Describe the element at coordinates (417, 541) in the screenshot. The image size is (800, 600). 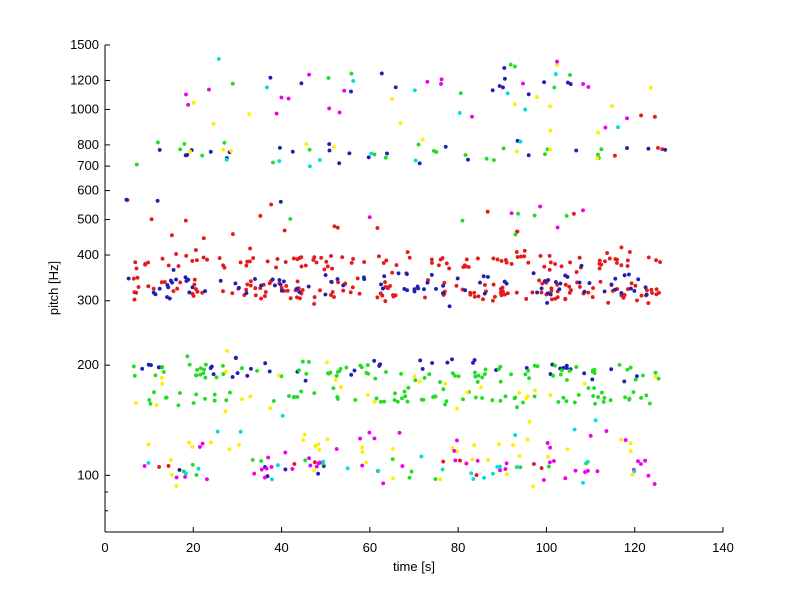
I see `x-axis-ticks: 0 20 40 60 80 100 120 140` at that location.